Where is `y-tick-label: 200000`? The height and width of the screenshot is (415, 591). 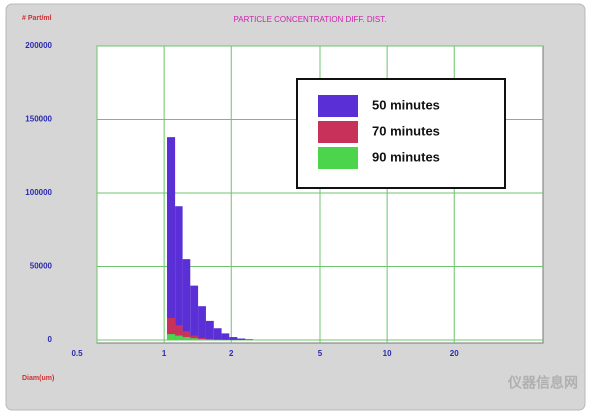 y-tick-label: 200000 is located at coordinates (38, 45).